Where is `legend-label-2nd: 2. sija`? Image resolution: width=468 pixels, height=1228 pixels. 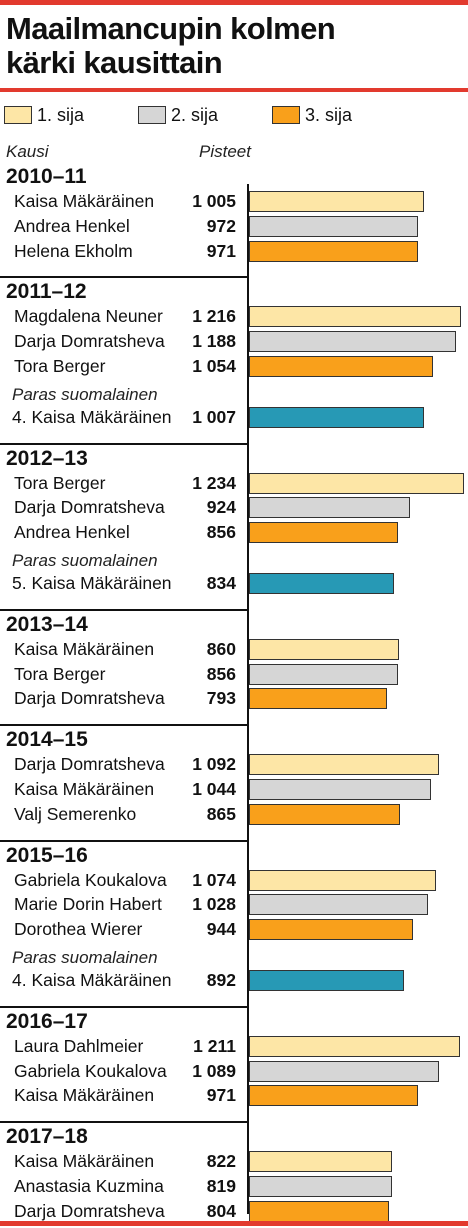
legend-label-2nd: 2. sija is located at coordinates (195, 115).